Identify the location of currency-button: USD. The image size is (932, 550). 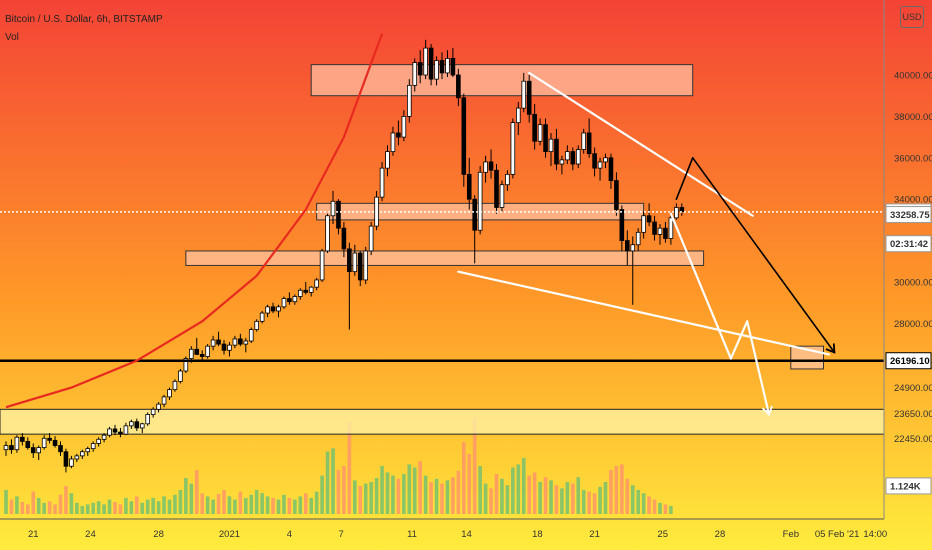
(912, 17).